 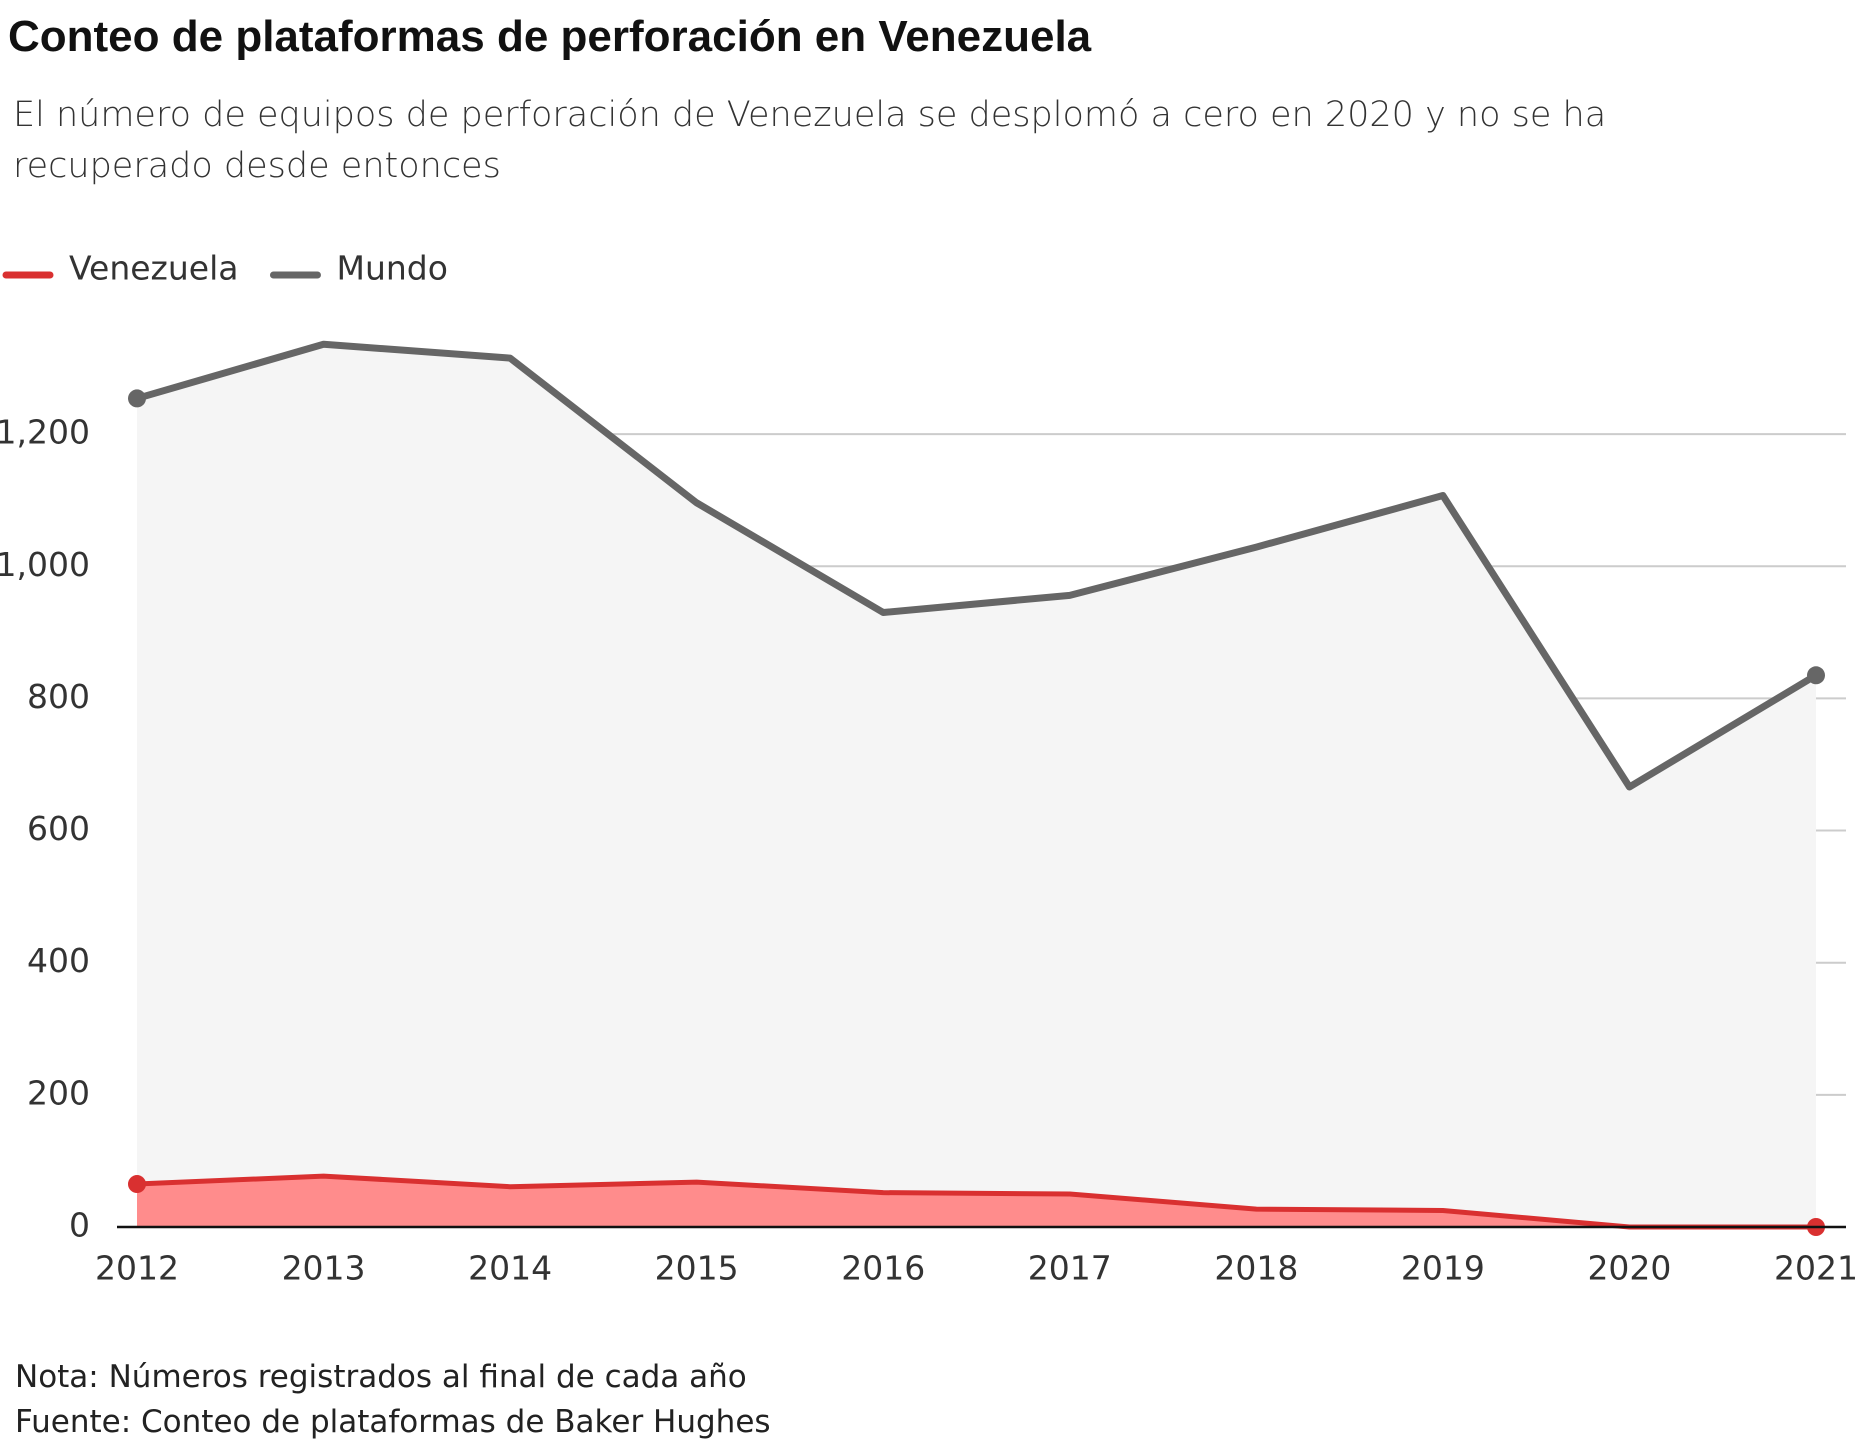 I want to click on x-tick-label: 2015, so click(x=697, y=1268).